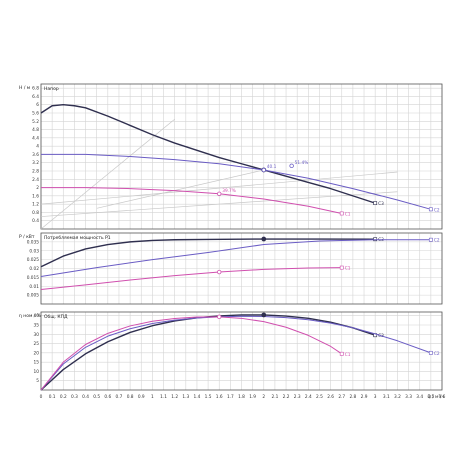  I want to click on head-series-C3, so click(208, 154).